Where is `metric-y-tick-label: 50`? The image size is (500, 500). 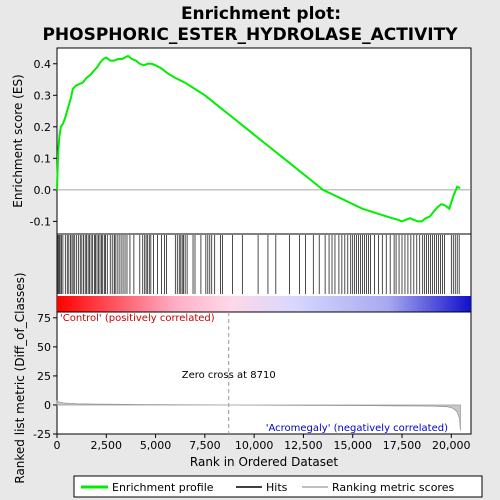 metric-y-tick-label: 50 is located at coordinates (44, 347).